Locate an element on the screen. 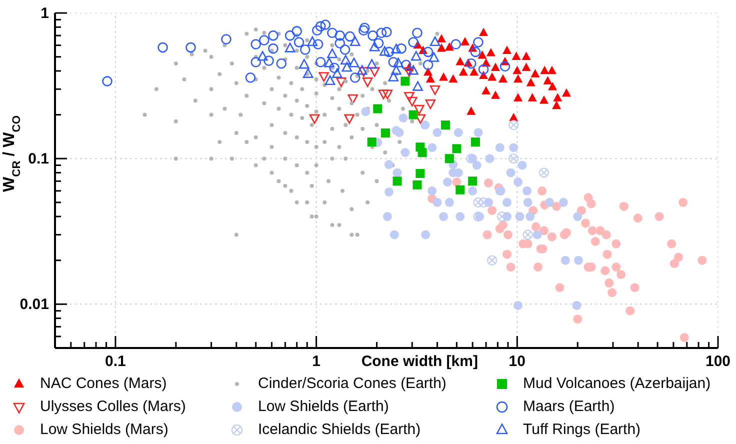 The image size is (736, 444). x-tick-label: 10 is located at coordinates (517, 361).